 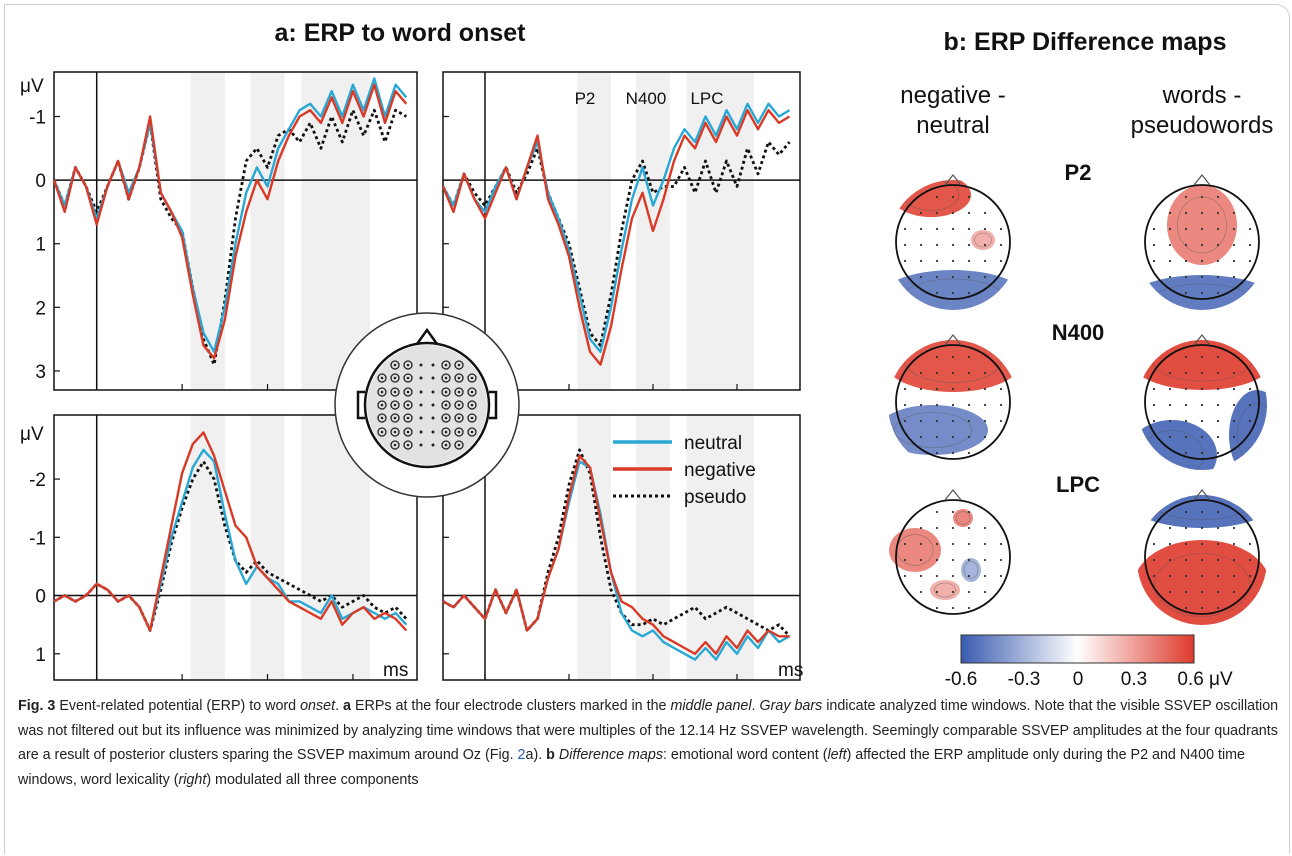 What do you see at coordinates (536, 755) in the screenshot?
I see `caption-text-6: a).` at bounding box center [536, 755].